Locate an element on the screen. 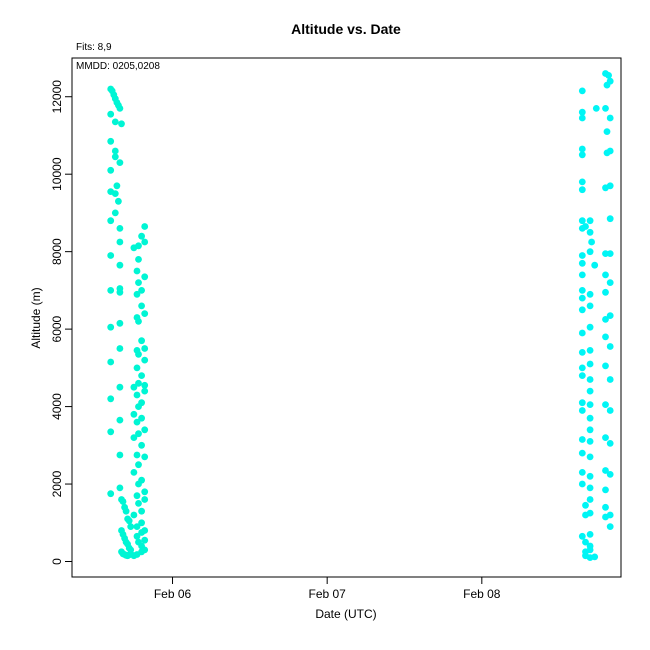  x-axis: Feb 06 Feb 07 Feb 08 is located at coordinates (327, 588).